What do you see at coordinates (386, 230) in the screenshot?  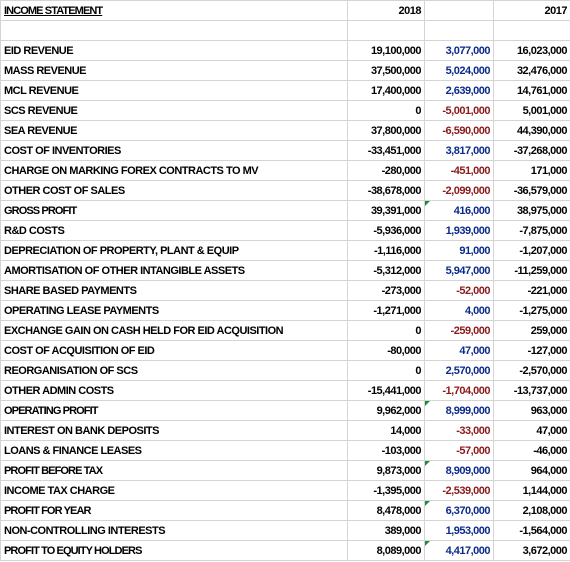 I see `value-2018: -5,936,000` at bounding box center [386, 230].